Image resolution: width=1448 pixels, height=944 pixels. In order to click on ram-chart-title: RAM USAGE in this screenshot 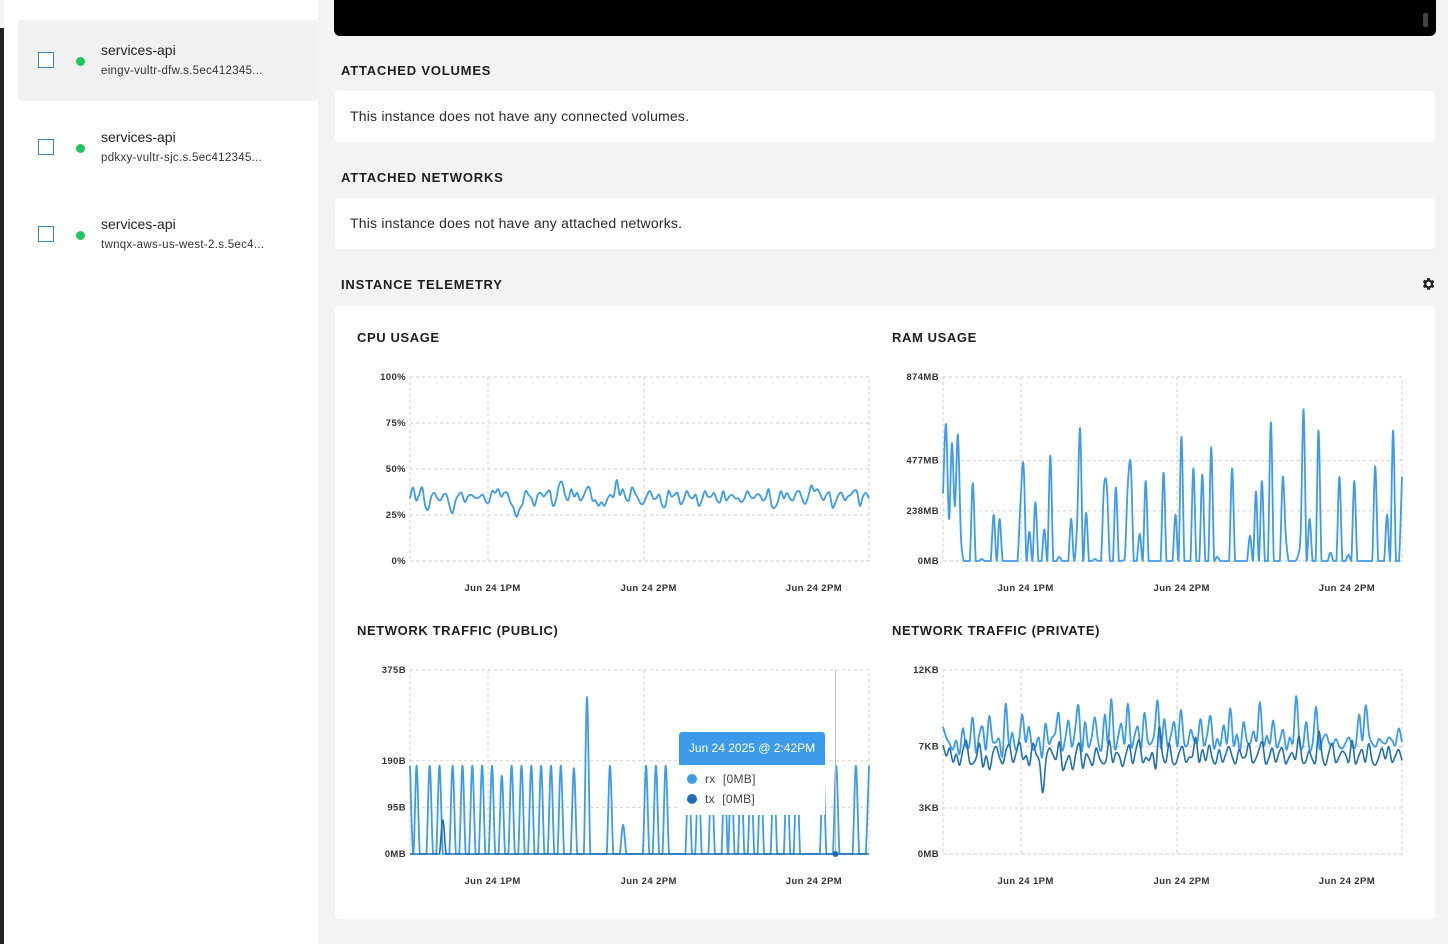, I will do `click(934, 337)`.